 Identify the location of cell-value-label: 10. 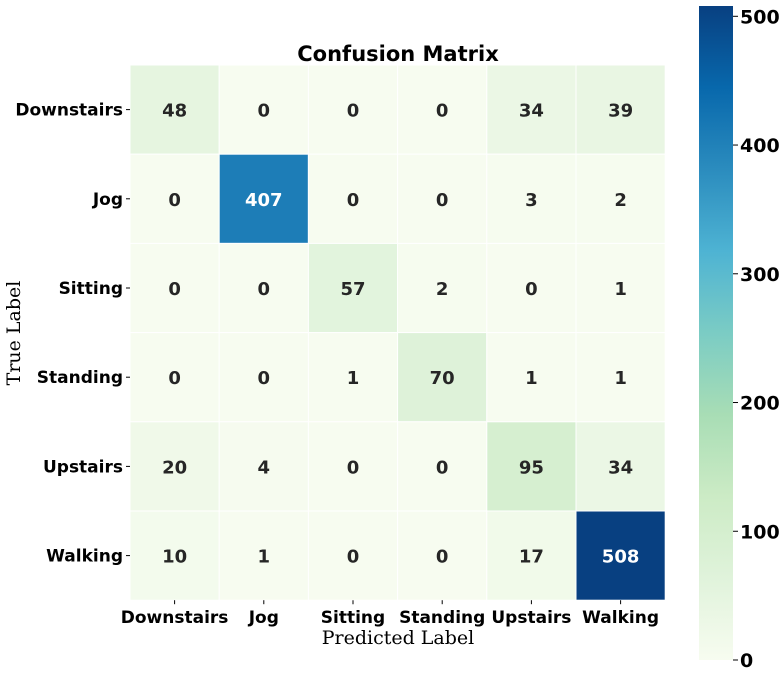
(174, 557).